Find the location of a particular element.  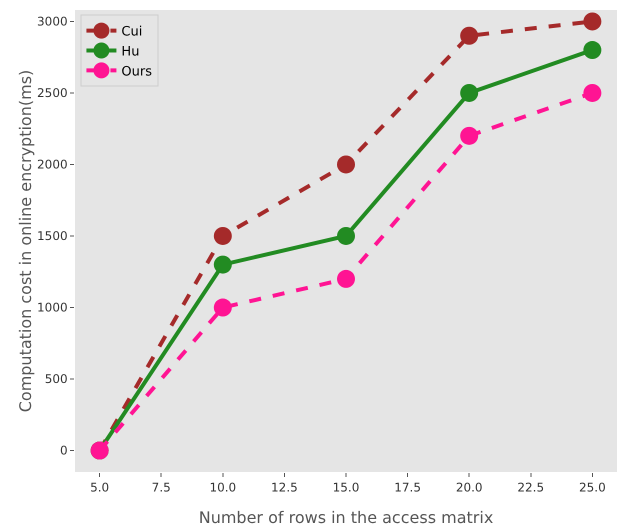

legend-label: Ours is located at coordinates (136, 72).